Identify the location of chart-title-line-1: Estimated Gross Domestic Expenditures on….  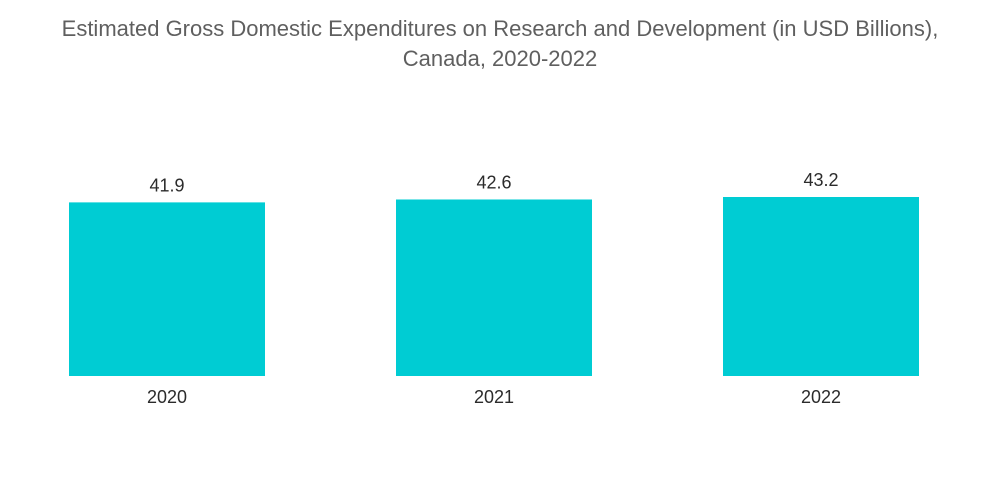
(500, 28).